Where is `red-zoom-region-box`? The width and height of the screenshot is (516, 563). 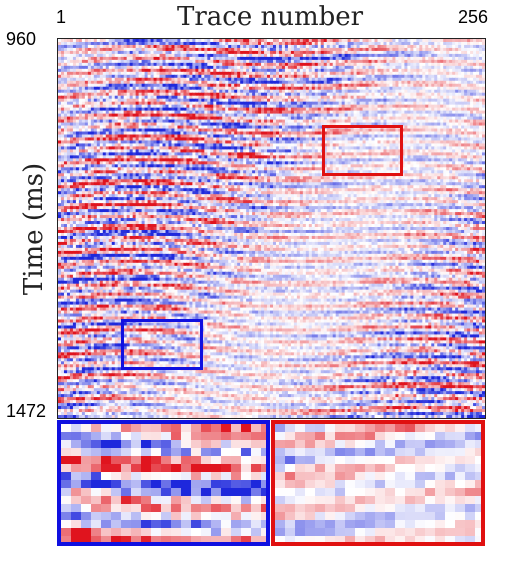
red-zoom-region-box is located at coordinates (362, 150).